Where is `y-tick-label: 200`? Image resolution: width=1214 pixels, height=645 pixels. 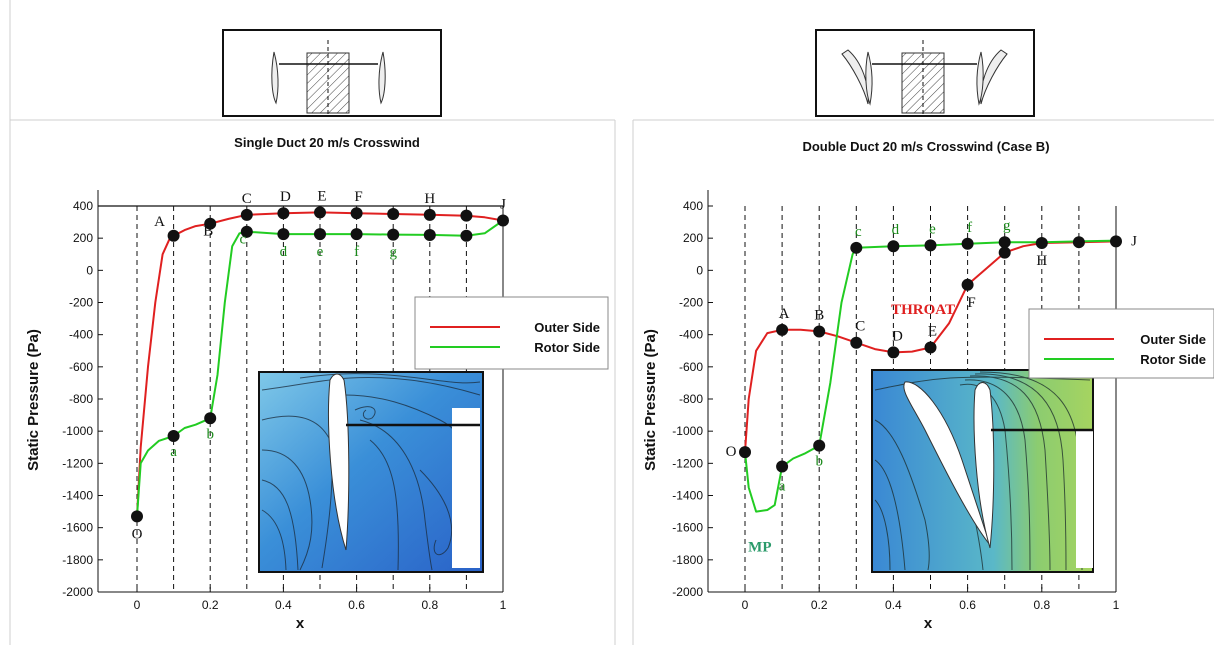 y-tick-label: 200 is located at coordinates (693, 238).